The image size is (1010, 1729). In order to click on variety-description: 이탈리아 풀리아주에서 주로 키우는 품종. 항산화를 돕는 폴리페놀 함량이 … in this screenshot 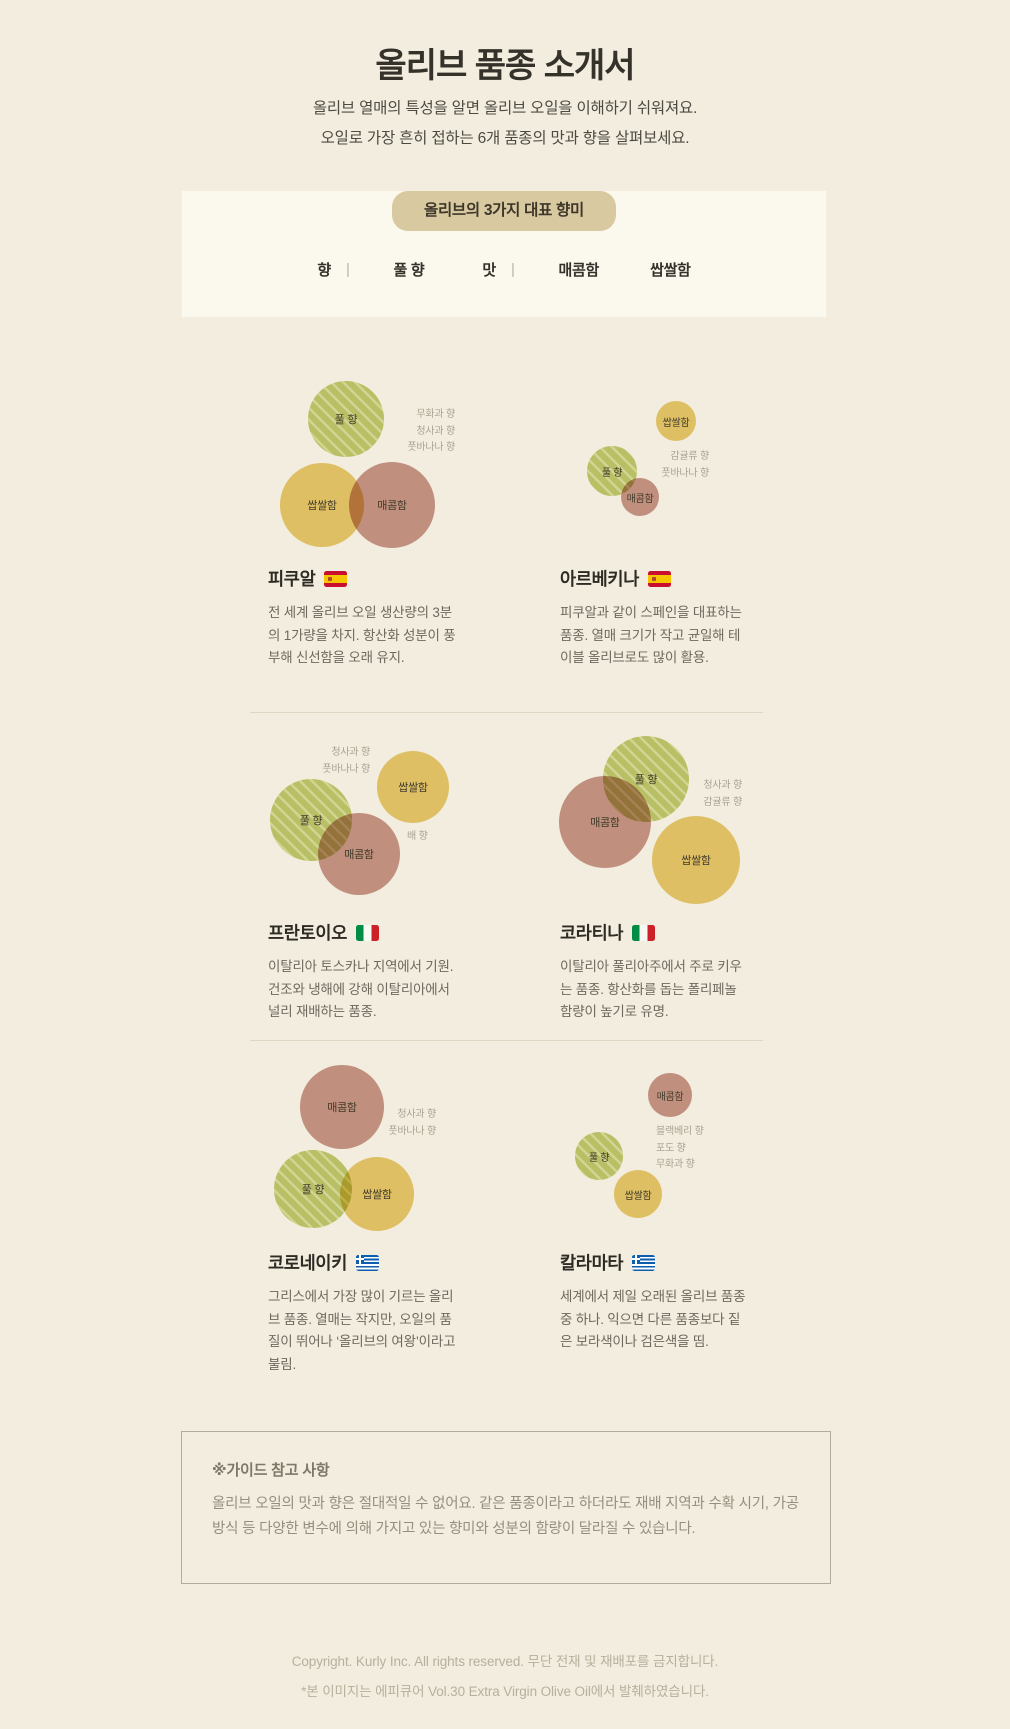, I will do `click(651, 989)`.